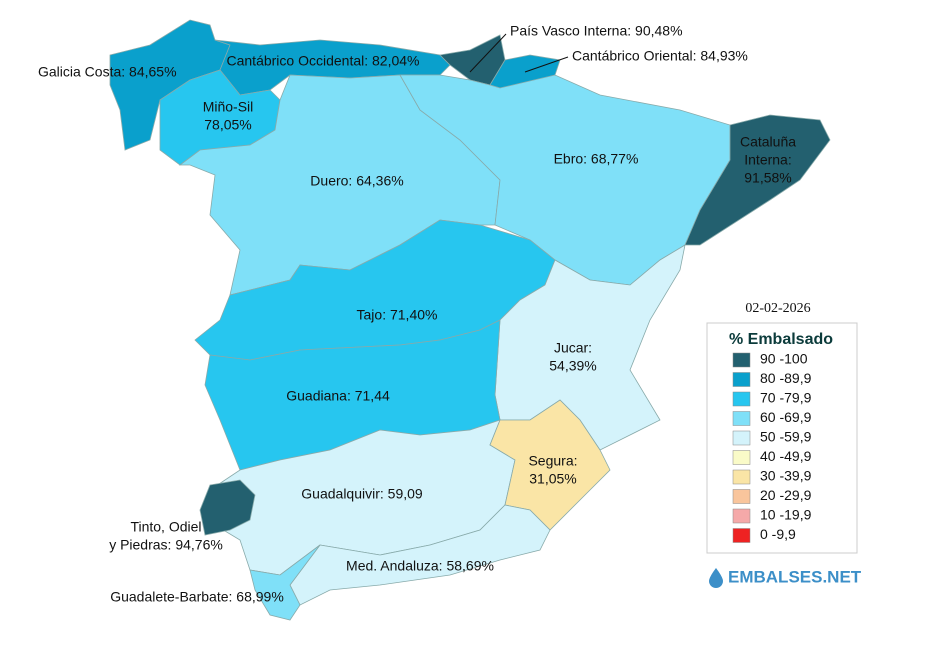 Image resolution: width=940 pixels, height=646 pixels. Describe the element at coordinates (323, 61) in the screenshot. I see `basin-label: Cantábrico Occidental: 82,04%` at that location.